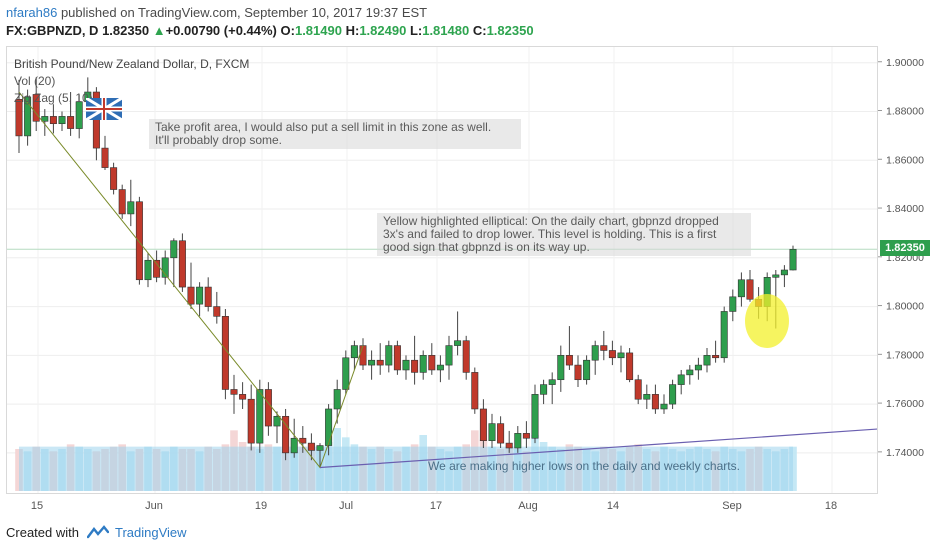 This screenshot has height=550, width=932. Describe the element at coordinates (52, 30) in the screenshot. I see `symbol-label: FX:GBPNZD, D` at that location.